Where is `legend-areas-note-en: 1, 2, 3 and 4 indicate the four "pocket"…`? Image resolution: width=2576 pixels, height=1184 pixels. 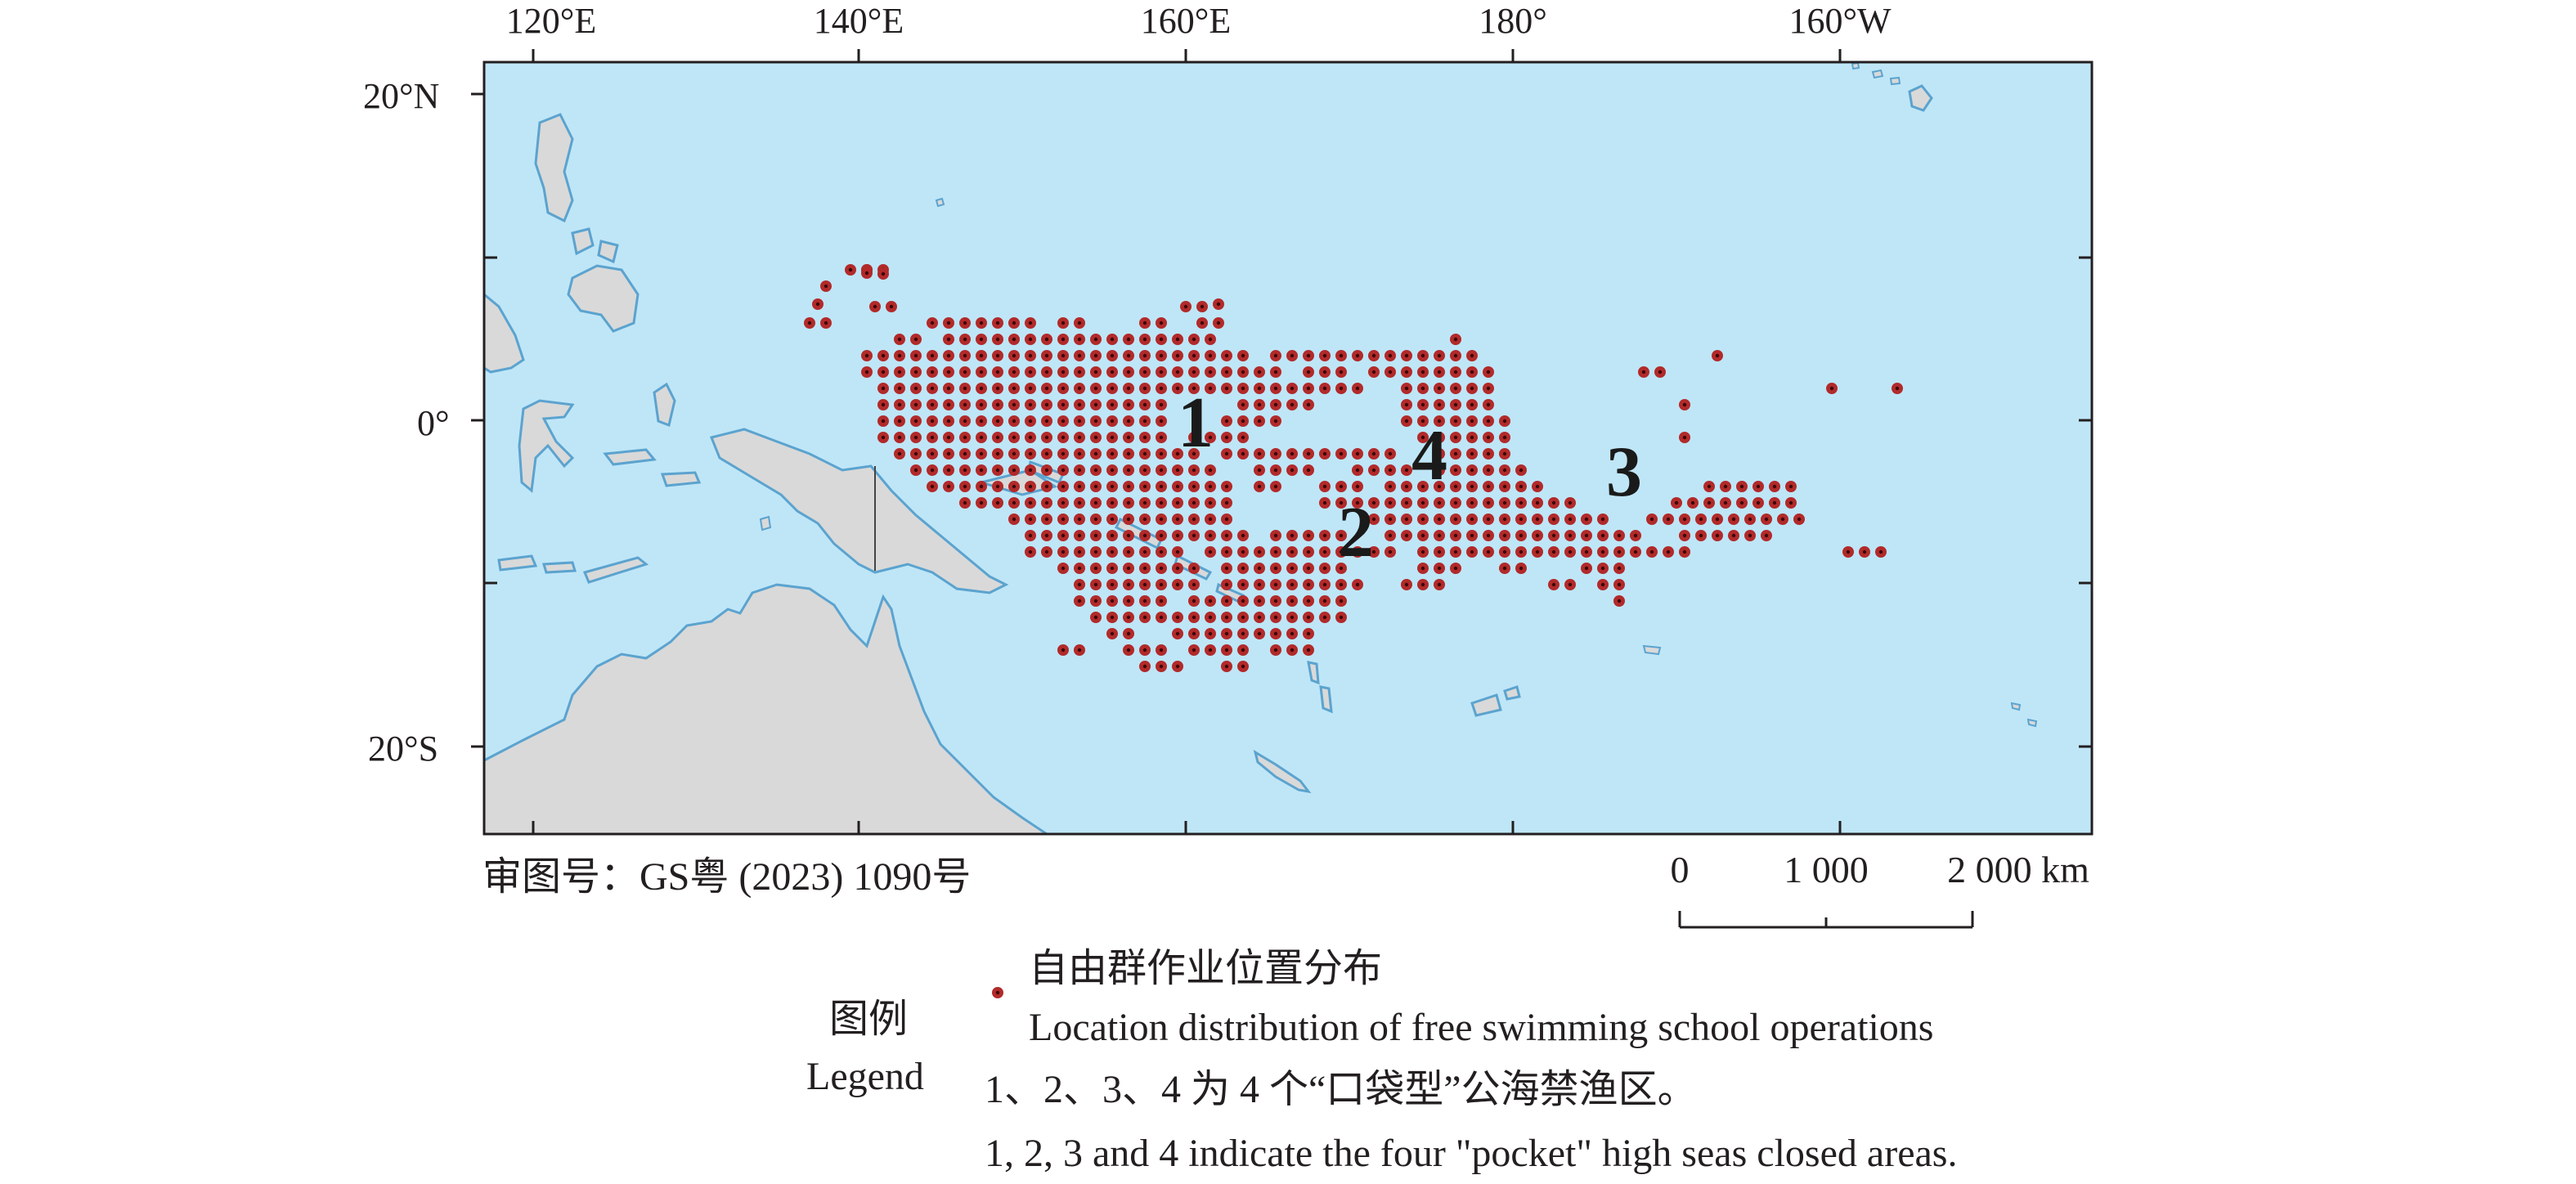 legend-areas-note-en: 1, 2, 3 and 4 indicate the four "pocket"… is located at coordinates (1471, 1153).